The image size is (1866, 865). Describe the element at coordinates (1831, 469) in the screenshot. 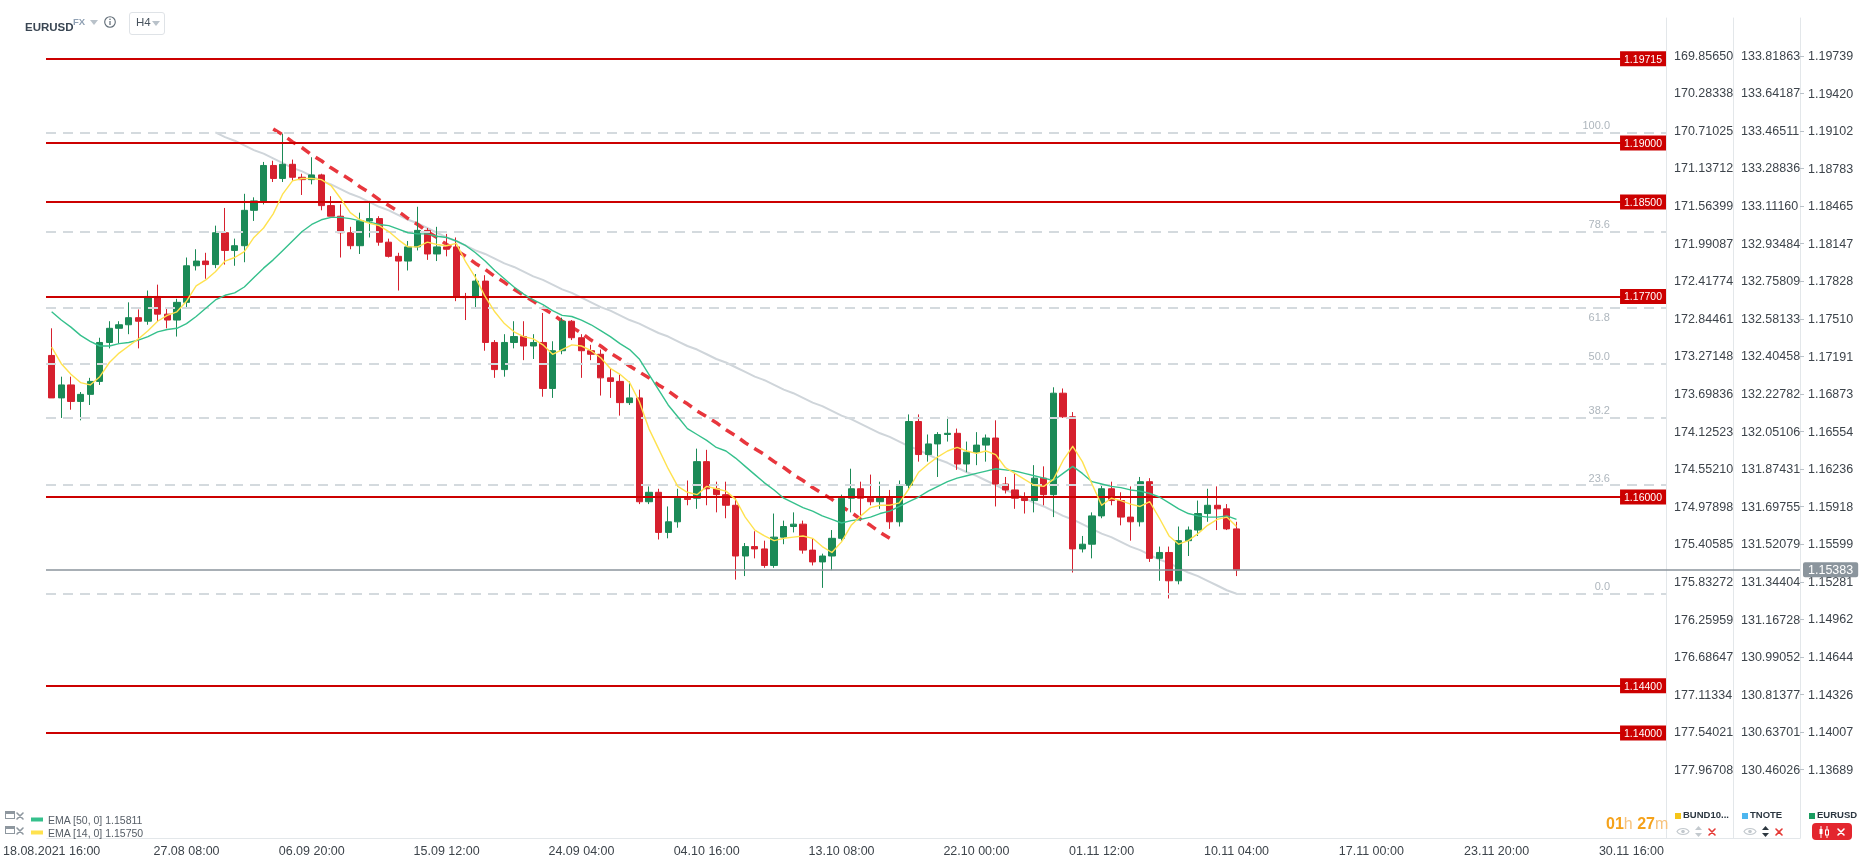

I see `y-tick-label: 1.16236` at that location.